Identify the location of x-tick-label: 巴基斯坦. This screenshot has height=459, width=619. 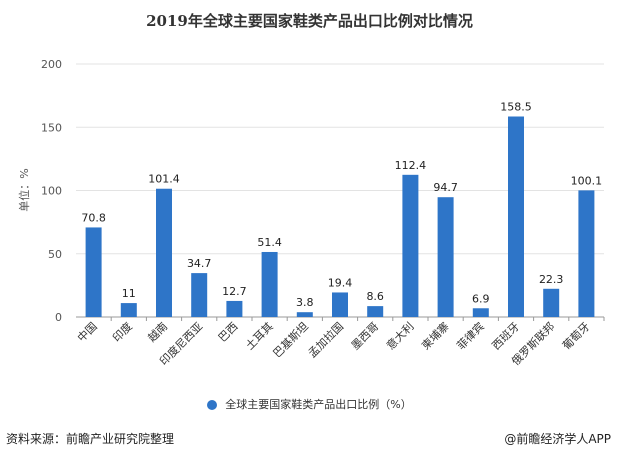
(290, 339).